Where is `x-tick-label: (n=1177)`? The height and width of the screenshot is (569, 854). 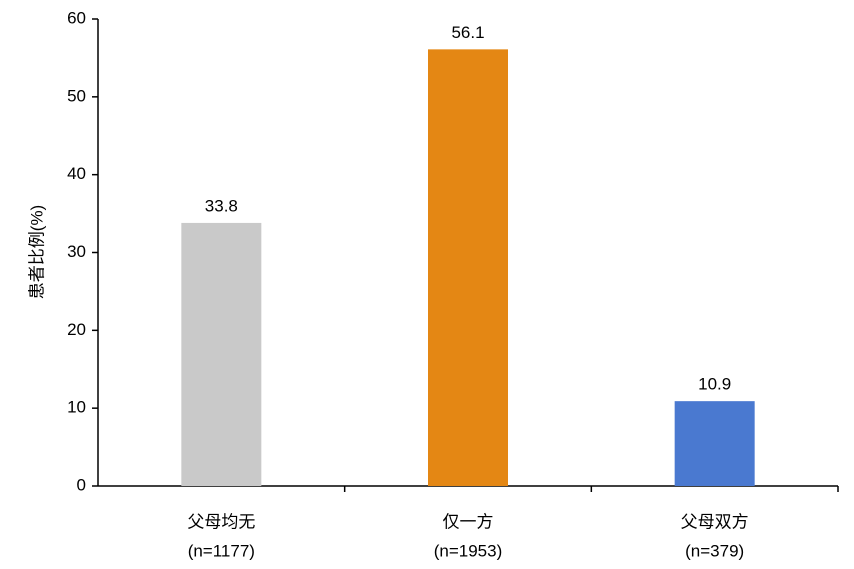
x-tick-label: (n=1177) is located at coordinates (221, 550).